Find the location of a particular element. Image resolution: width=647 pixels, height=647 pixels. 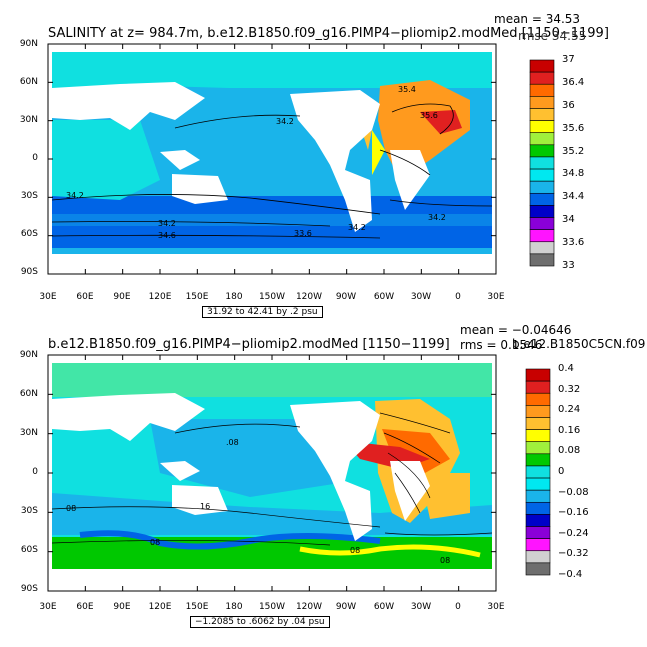

colorbar-label: 35.2 is located at coordinates (573, 151).